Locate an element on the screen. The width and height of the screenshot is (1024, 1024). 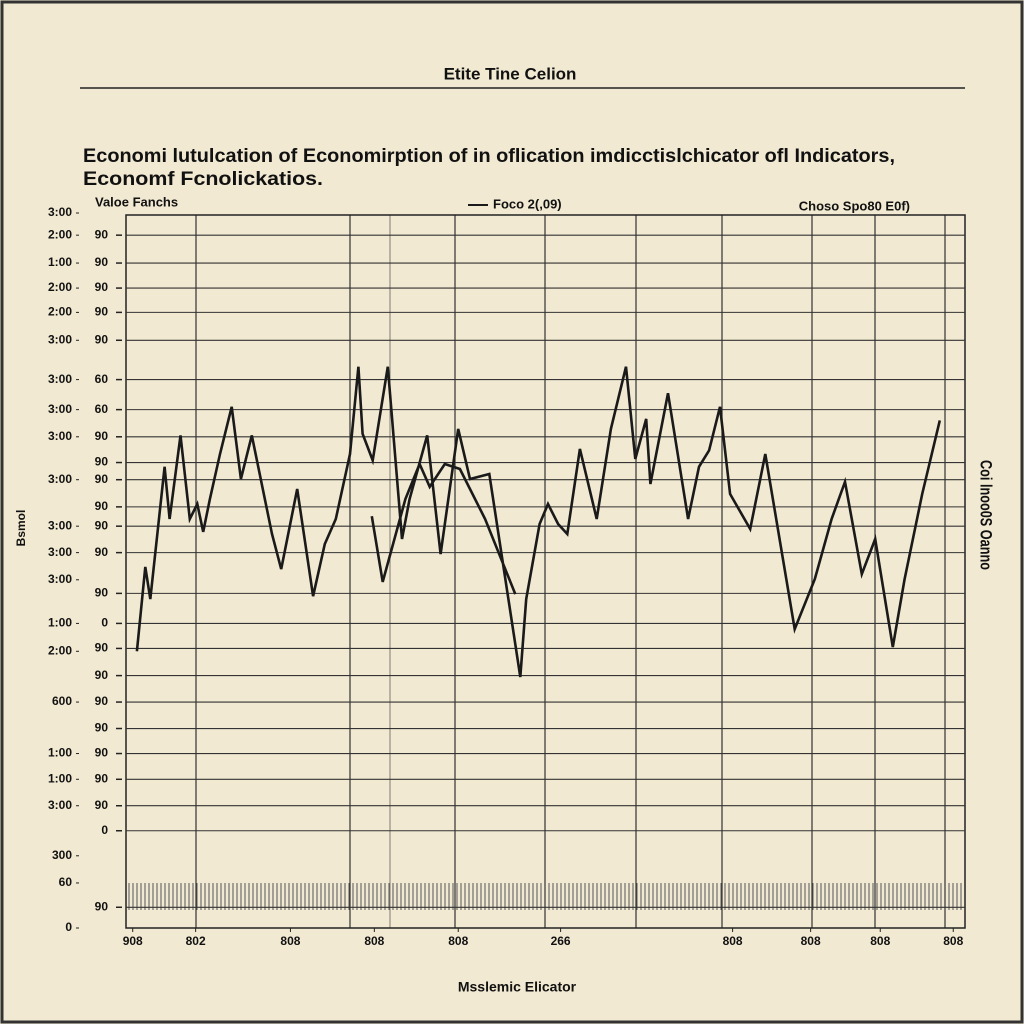
top-left-label: Valoe Fanchs is located at coordinates (136, 201).